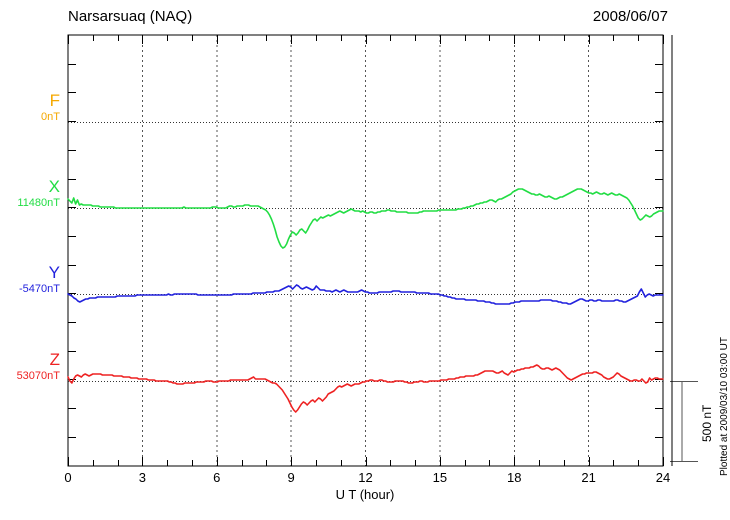 The image size is (730, 520). What do you see at coordinates (440, 477) in the screenshot?
I see `x-tick-label: 15` at bounding box center [440, 477].